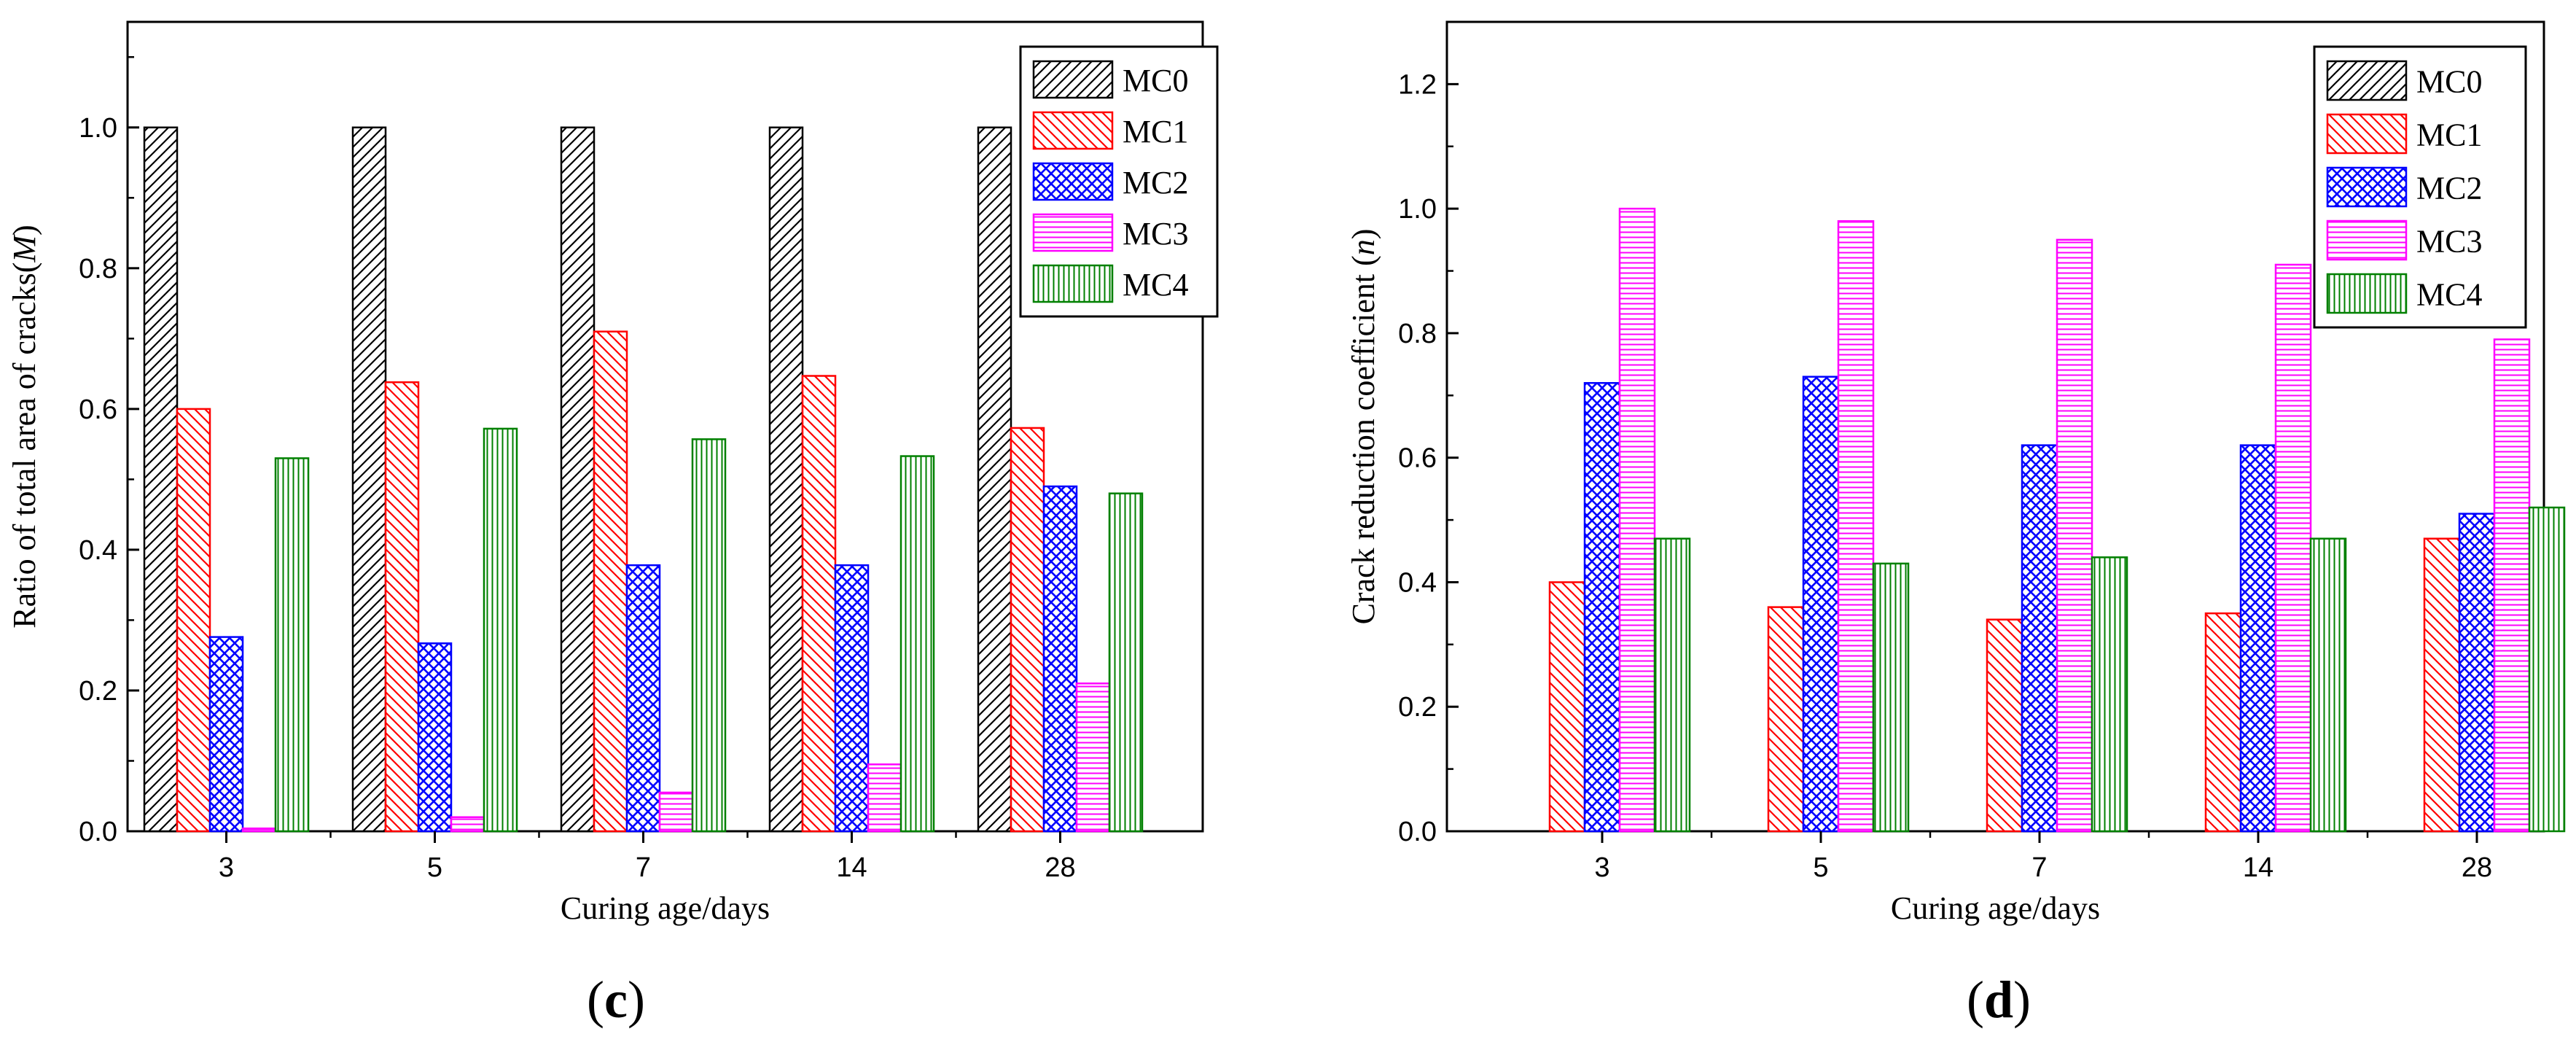  I want to click on panel-label: (d), so click(1999, 1000).